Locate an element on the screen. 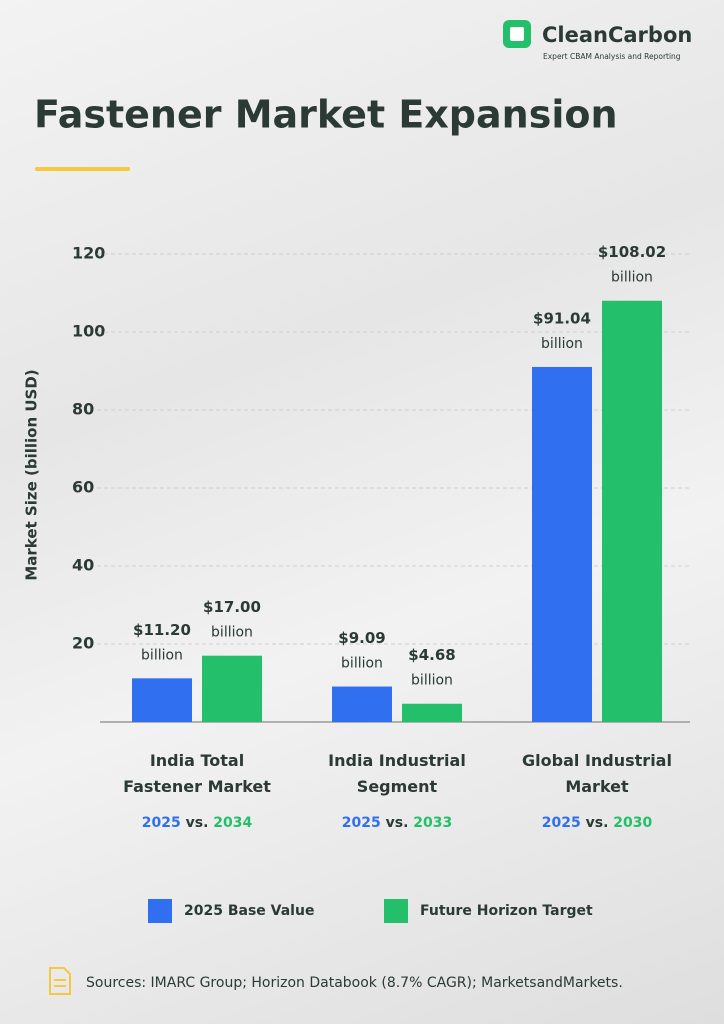 This screenshot has height=1024, width=724. value-label: $17.00 is located at coordinates (232, 607).